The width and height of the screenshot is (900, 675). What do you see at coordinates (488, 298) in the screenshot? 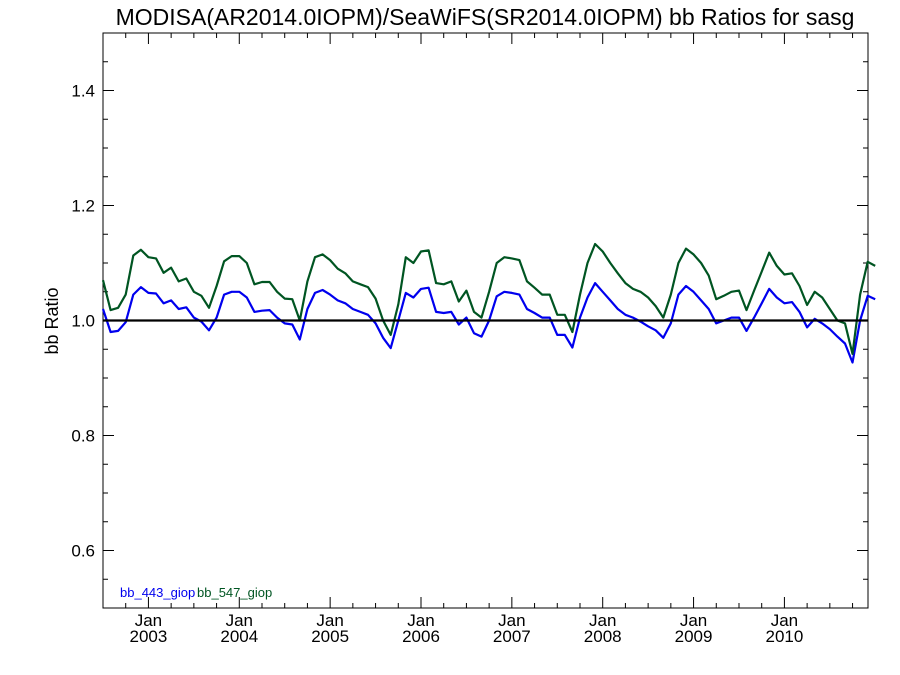
I see `series-line-bb-547-giop` at bounding box center [488, 298].